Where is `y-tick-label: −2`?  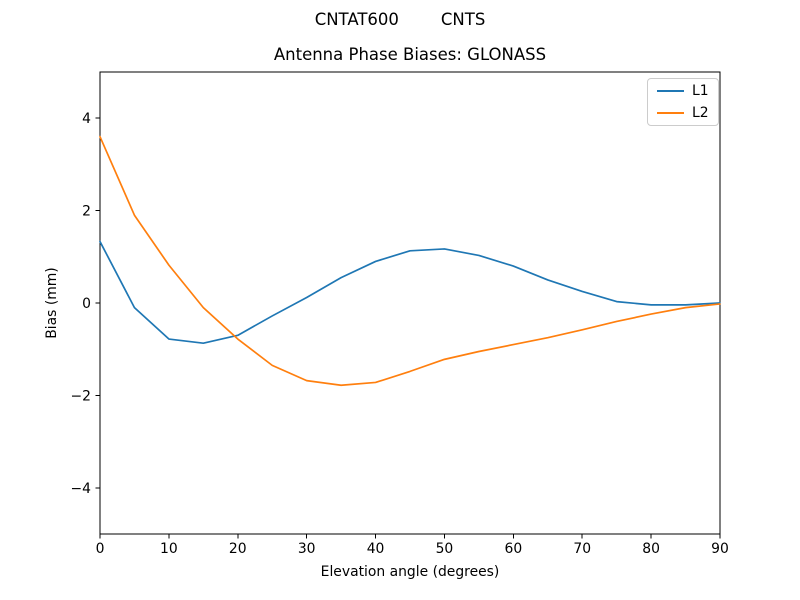 y-tick-label: −2 is located at coordinates (81, 396).